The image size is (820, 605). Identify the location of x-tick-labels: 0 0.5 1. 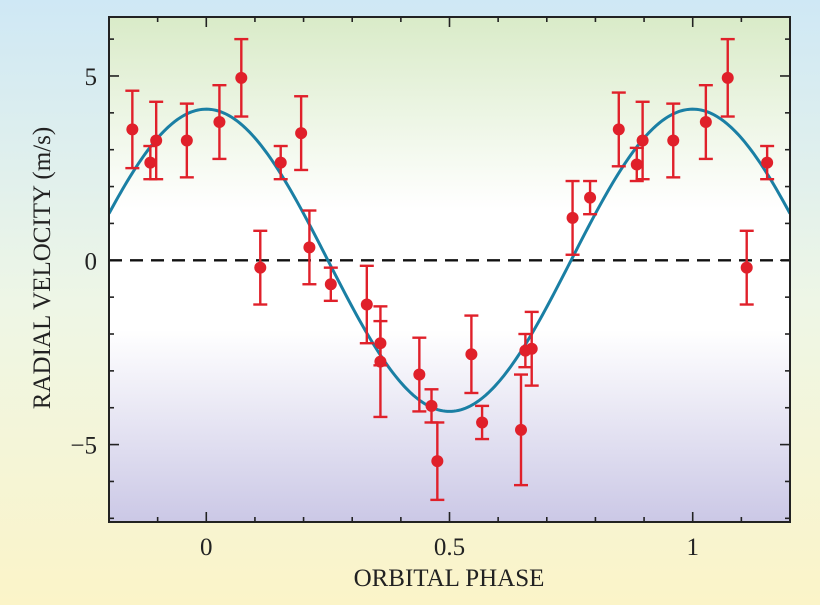
(449, 547).